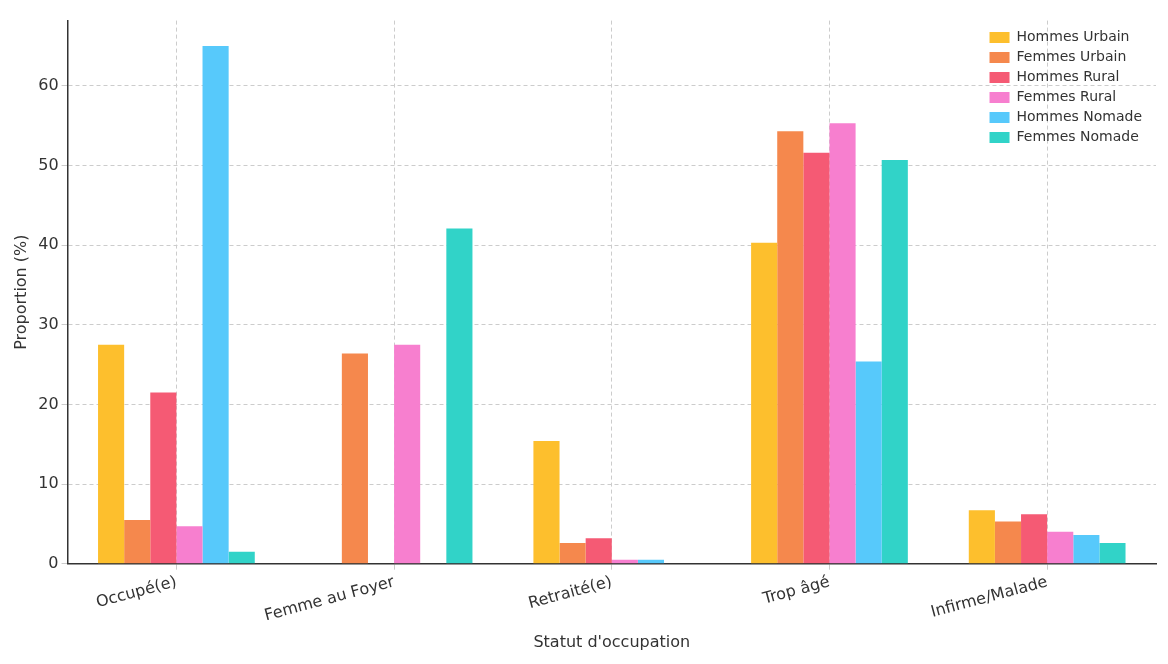 This screenshot has height=664, width=1168. I want to click on legend-label: Hommes Nomade, so click(1079, 116).